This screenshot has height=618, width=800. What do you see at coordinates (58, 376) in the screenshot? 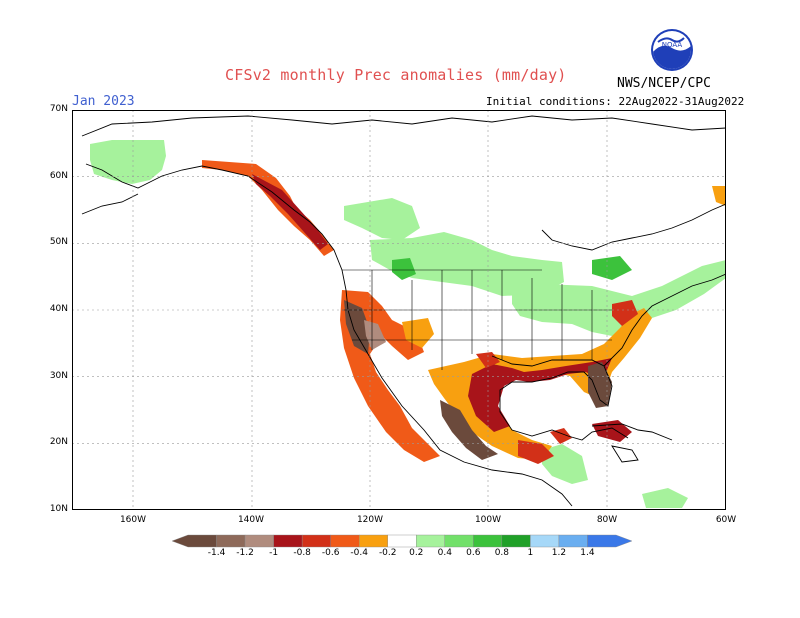
I see `lat-label-30n: 30N` at bounding box center [58, 376].